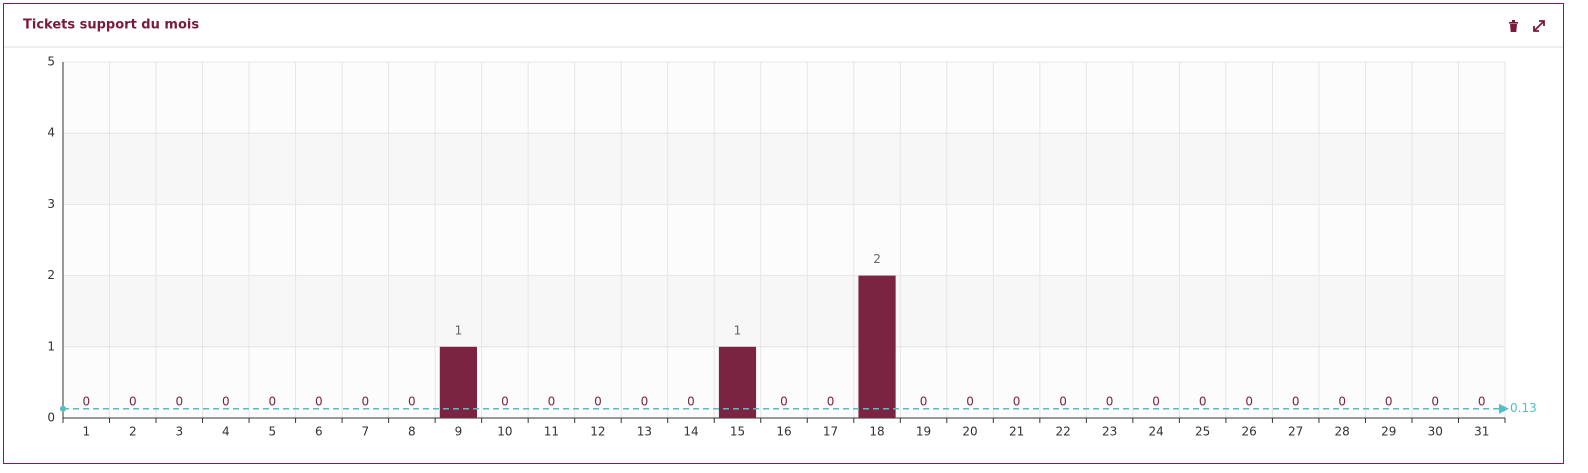 The width and height of the screenshot is (1588, 473). Describe the element at coordinates (504, 432) in the screenshot. I see `x-tick-label: 10` at that location.